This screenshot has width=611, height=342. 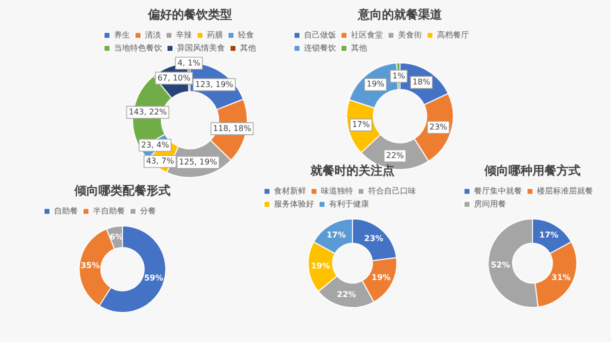 I want to click on data-label: 59%, so click(x=154, y=277).